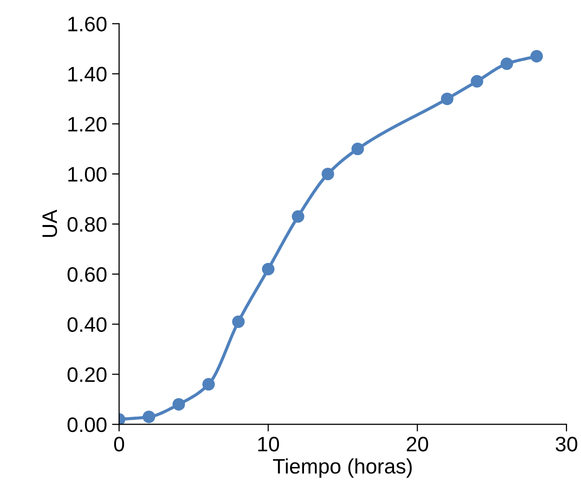 This screenshot has height=504, width=581. What do you see at coordinates (87, 124) in the screenshot?
I see `y-tick-label: 1.20` at bounding box center [87, 124].